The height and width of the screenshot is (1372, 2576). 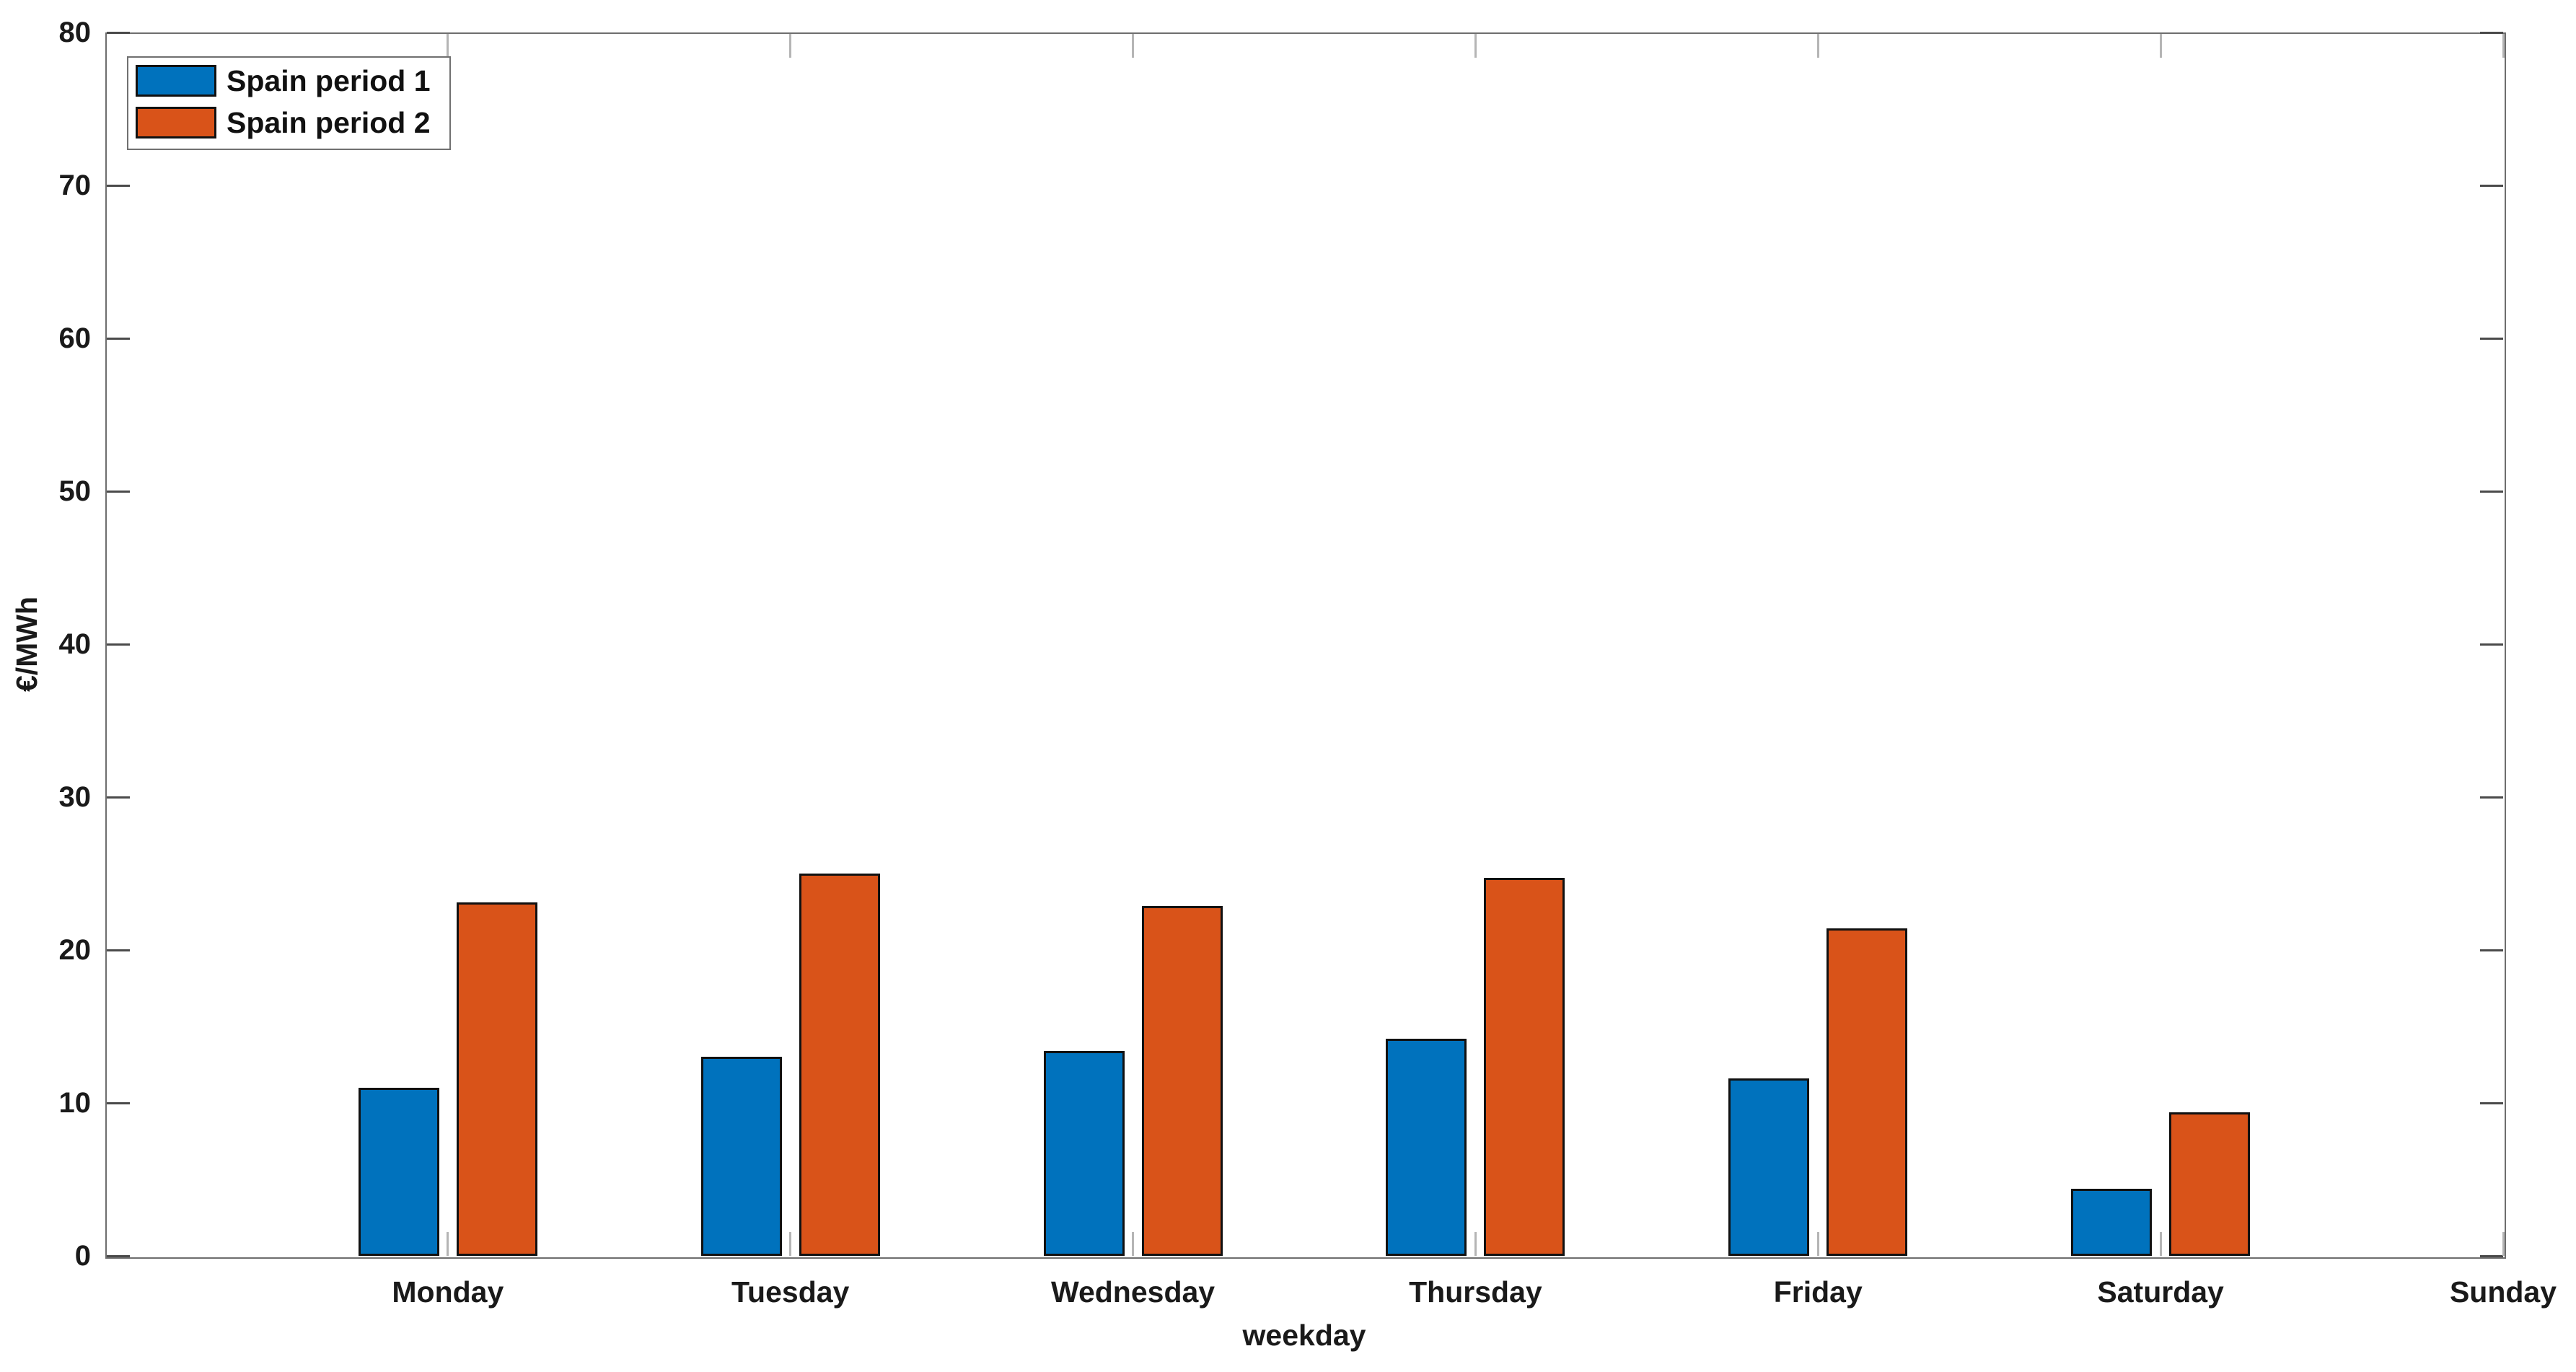 I want to click on x-tick-label-saturday: Saturday, so click(x=2160, y=1292).